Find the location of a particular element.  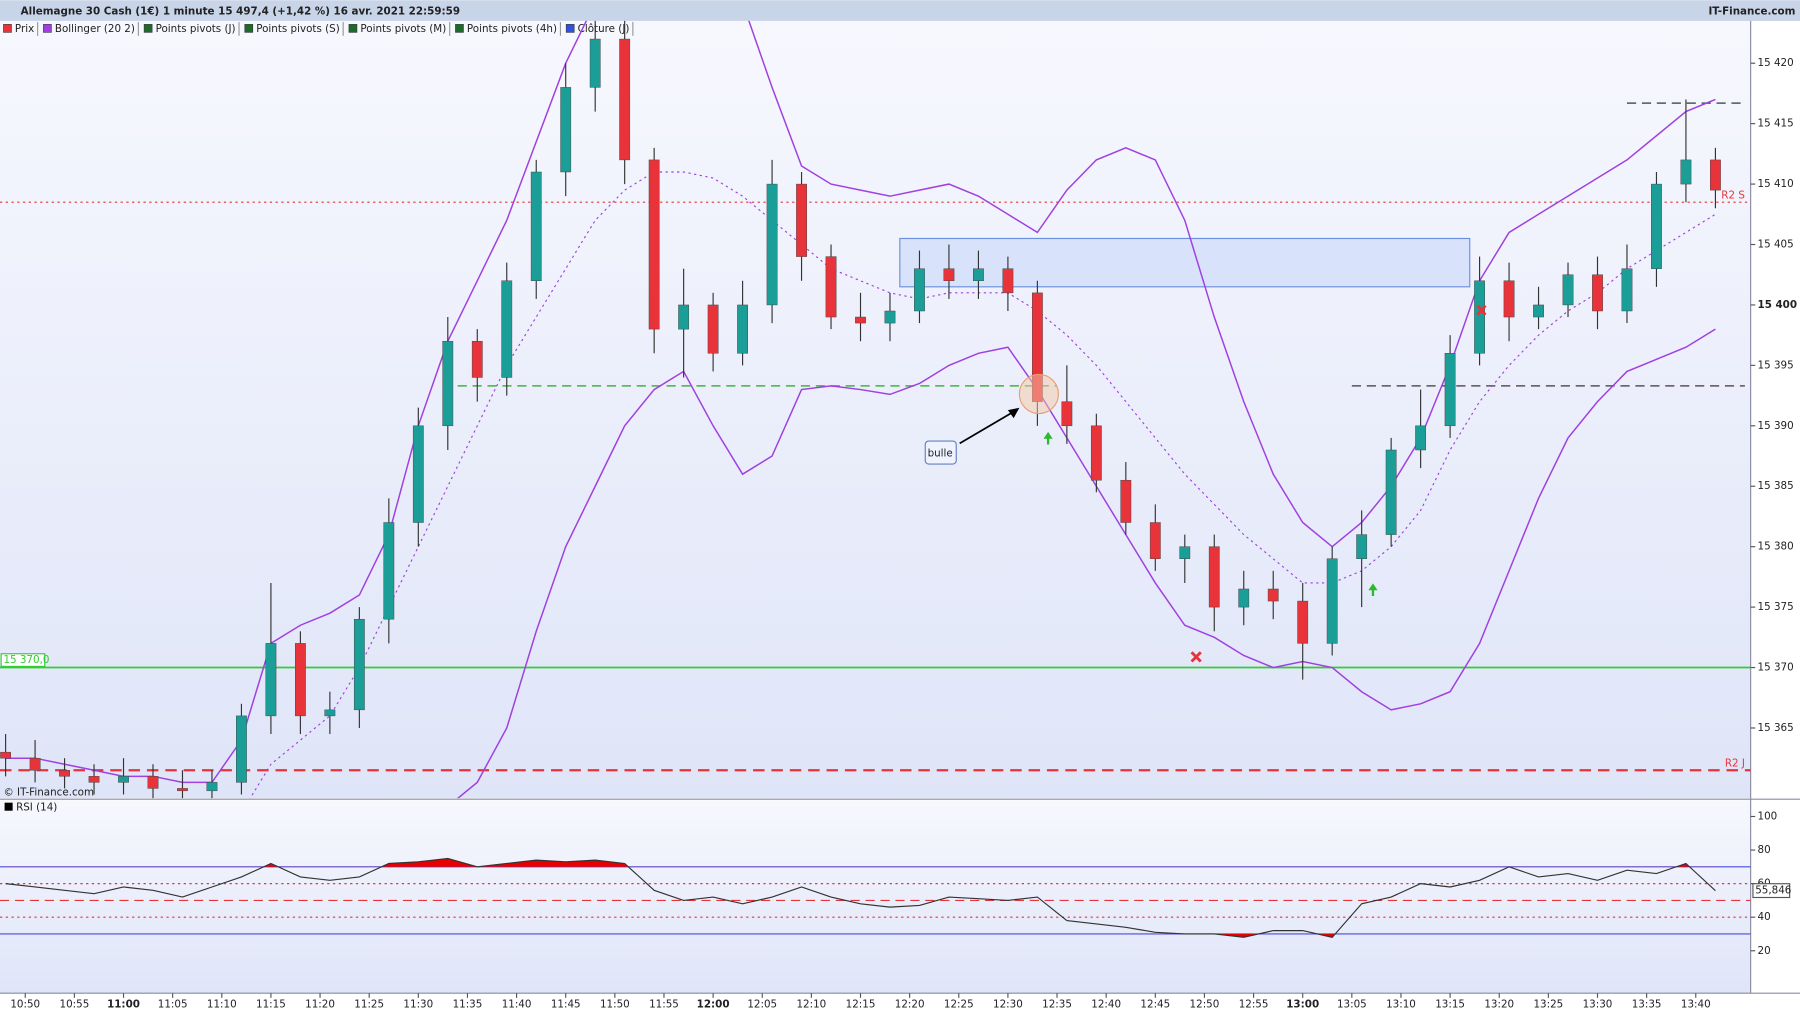

y-tick-label: 15 410 is located at coordinates (1776, 184).